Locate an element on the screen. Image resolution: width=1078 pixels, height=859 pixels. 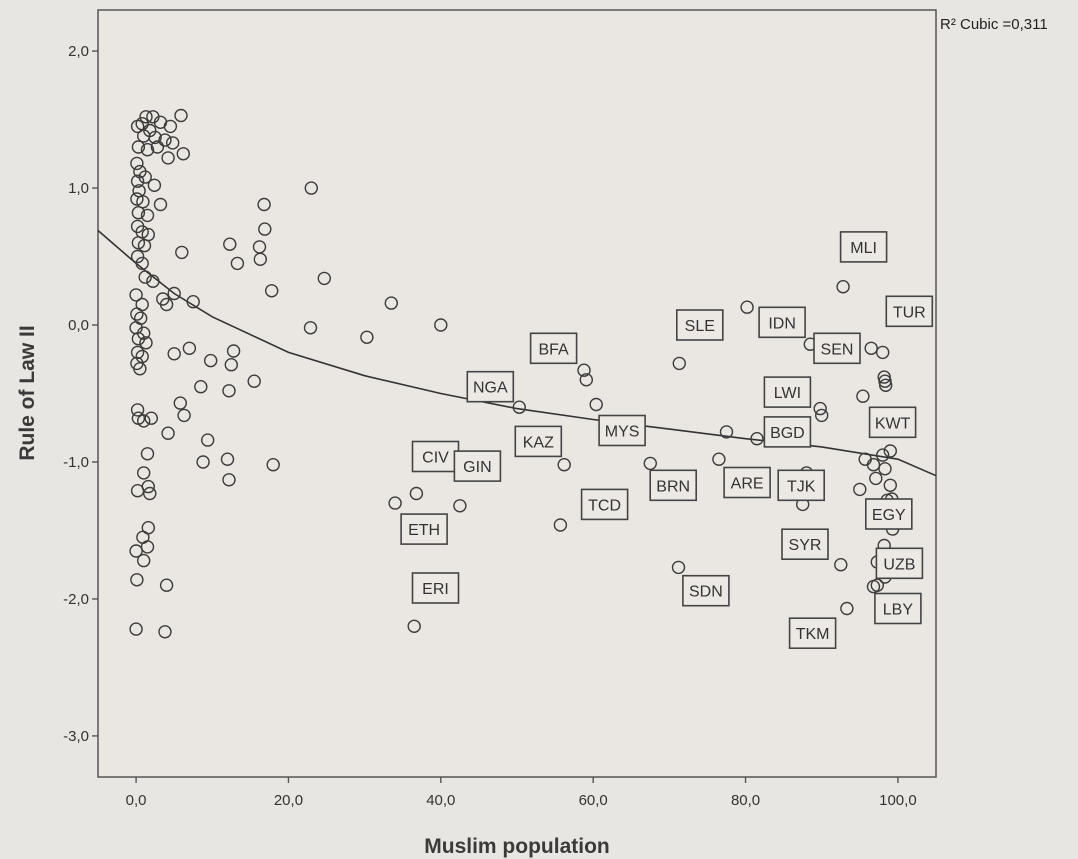
country-label-sen: SEN is located at coordinates (837, 348).